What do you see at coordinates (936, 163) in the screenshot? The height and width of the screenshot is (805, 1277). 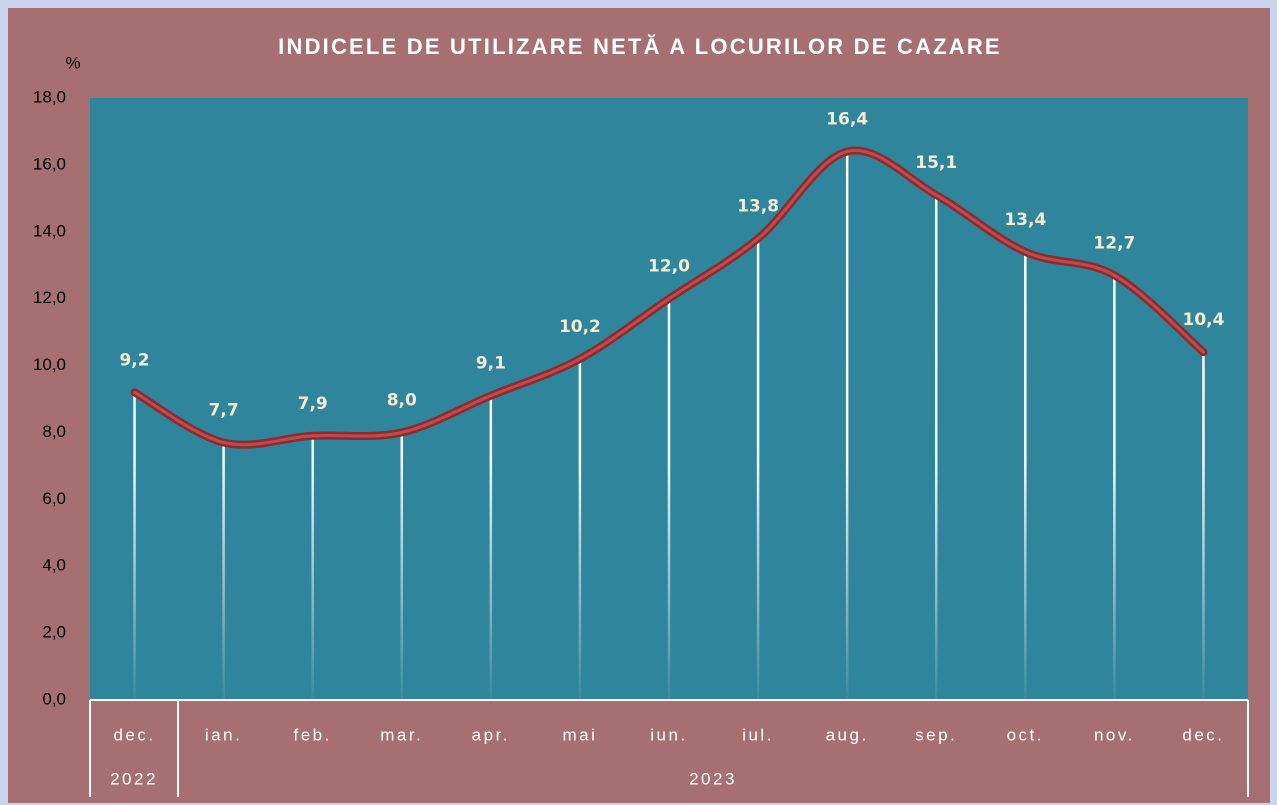 I see `value-label: 15,1` at bounding box center [936, 163].